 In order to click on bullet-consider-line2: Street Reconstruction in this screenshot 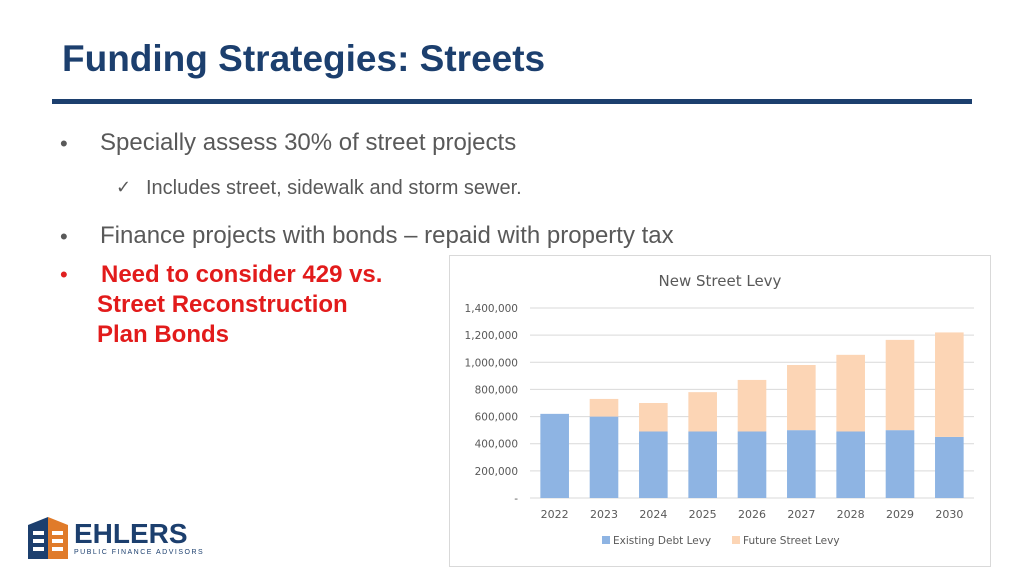, I will do `click(222, 304)`.